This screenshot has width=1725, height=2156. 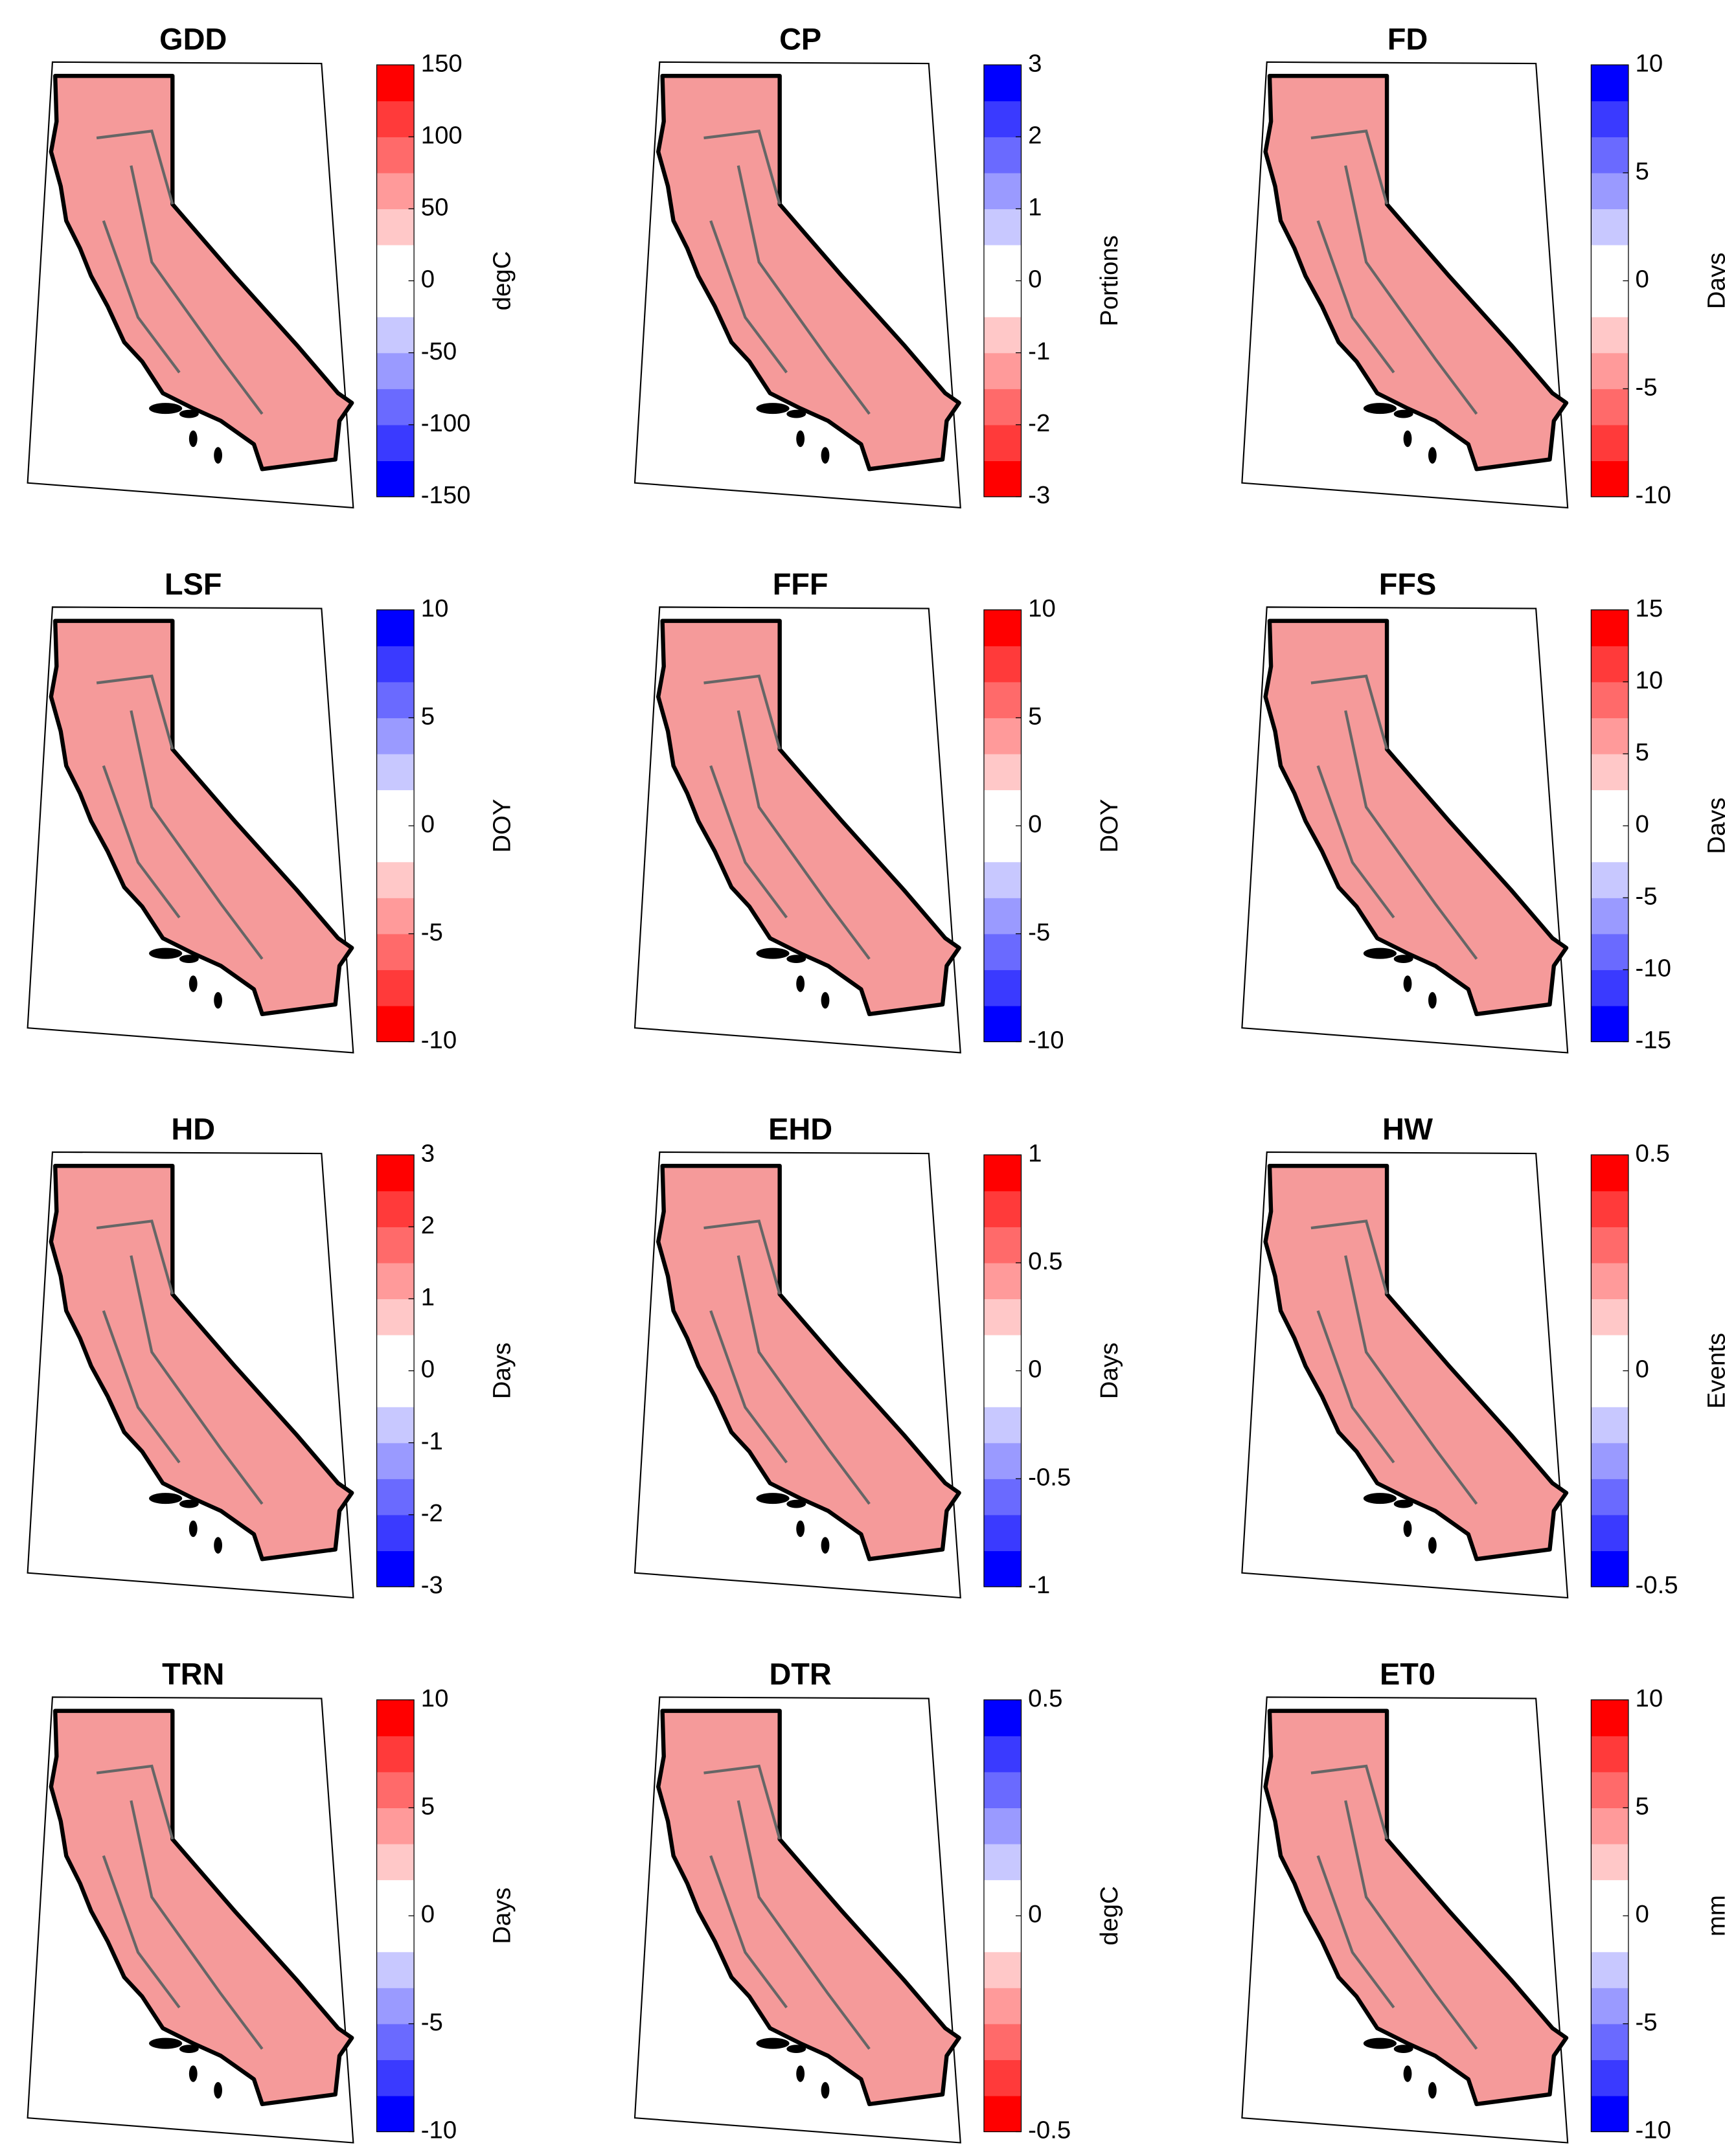 I want to click on panel: TRN 10 5 0 -5 -10 Days, so click(x=271, y=1900).